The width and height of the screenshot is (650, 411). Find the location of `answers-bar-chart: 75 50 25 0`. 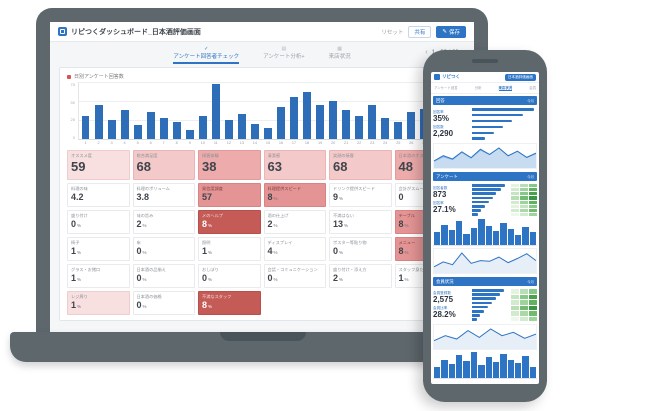

answers-bar-chart: 75 50 25 0 is located at coordinates (262, 111).